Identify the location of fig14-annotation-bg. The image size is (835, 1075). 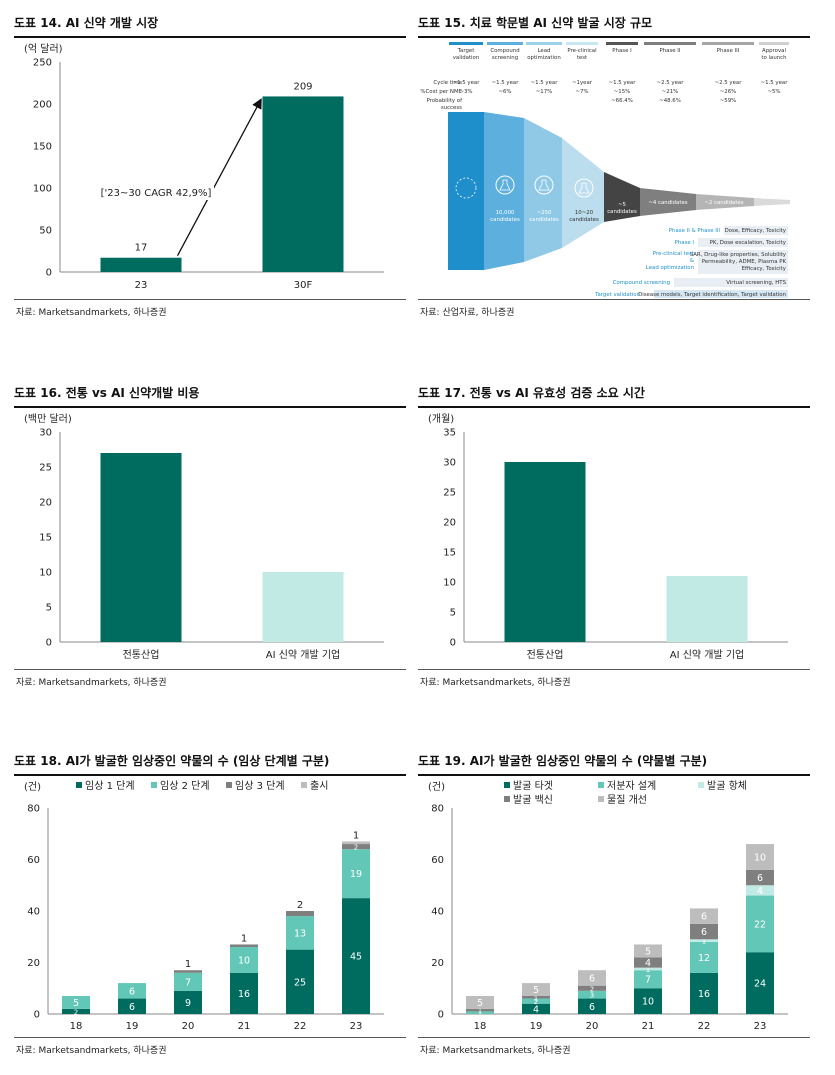
(156, 192).